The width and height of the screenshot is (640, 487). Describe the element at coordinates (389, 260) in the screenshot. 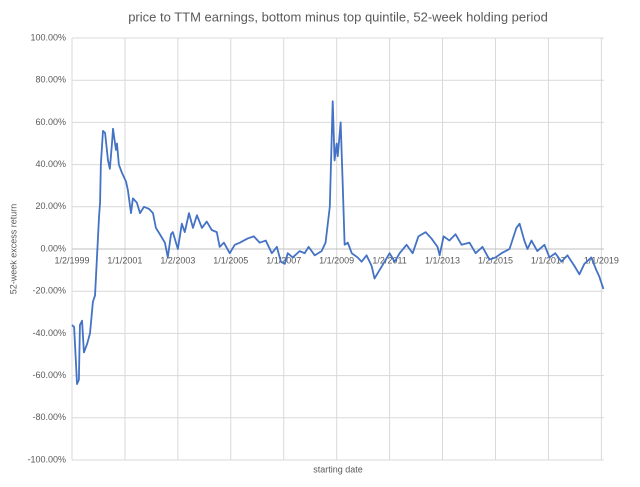

I see `x-tick-label: 1/2/2011` at that location.